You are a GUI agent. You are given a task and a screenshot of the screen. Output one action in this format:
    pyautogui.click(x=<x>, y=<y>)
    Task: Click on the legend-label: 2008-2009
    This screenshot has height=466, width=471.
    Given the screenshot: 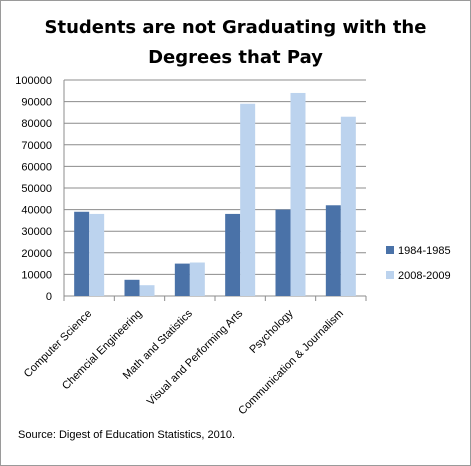 What is the action you would take?
    pyautogui.click(x=424, y=276)
    